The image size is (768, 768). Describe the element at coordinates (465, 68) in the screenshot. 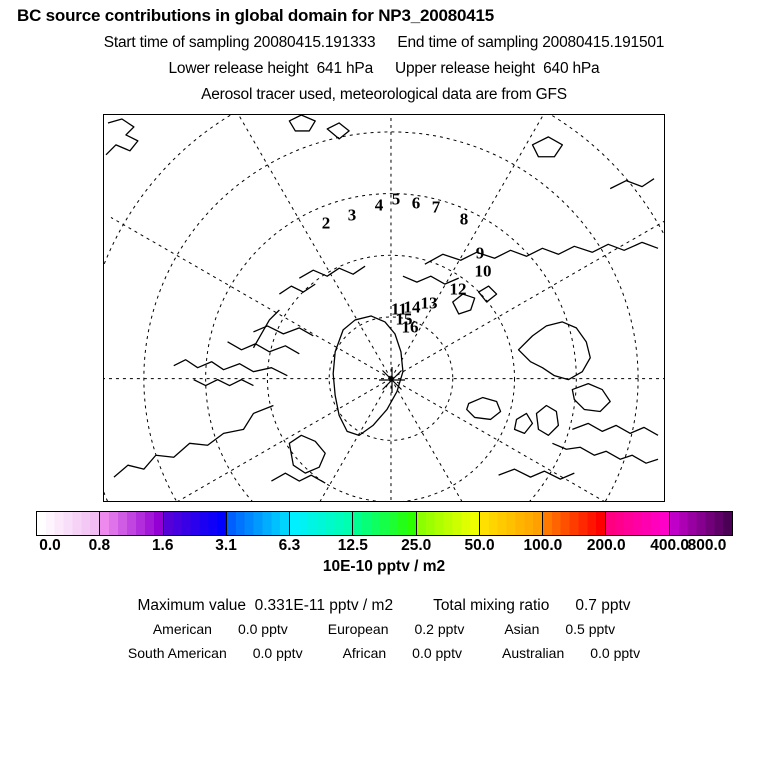

I see `upper-release-label: Upper release height` at that location.